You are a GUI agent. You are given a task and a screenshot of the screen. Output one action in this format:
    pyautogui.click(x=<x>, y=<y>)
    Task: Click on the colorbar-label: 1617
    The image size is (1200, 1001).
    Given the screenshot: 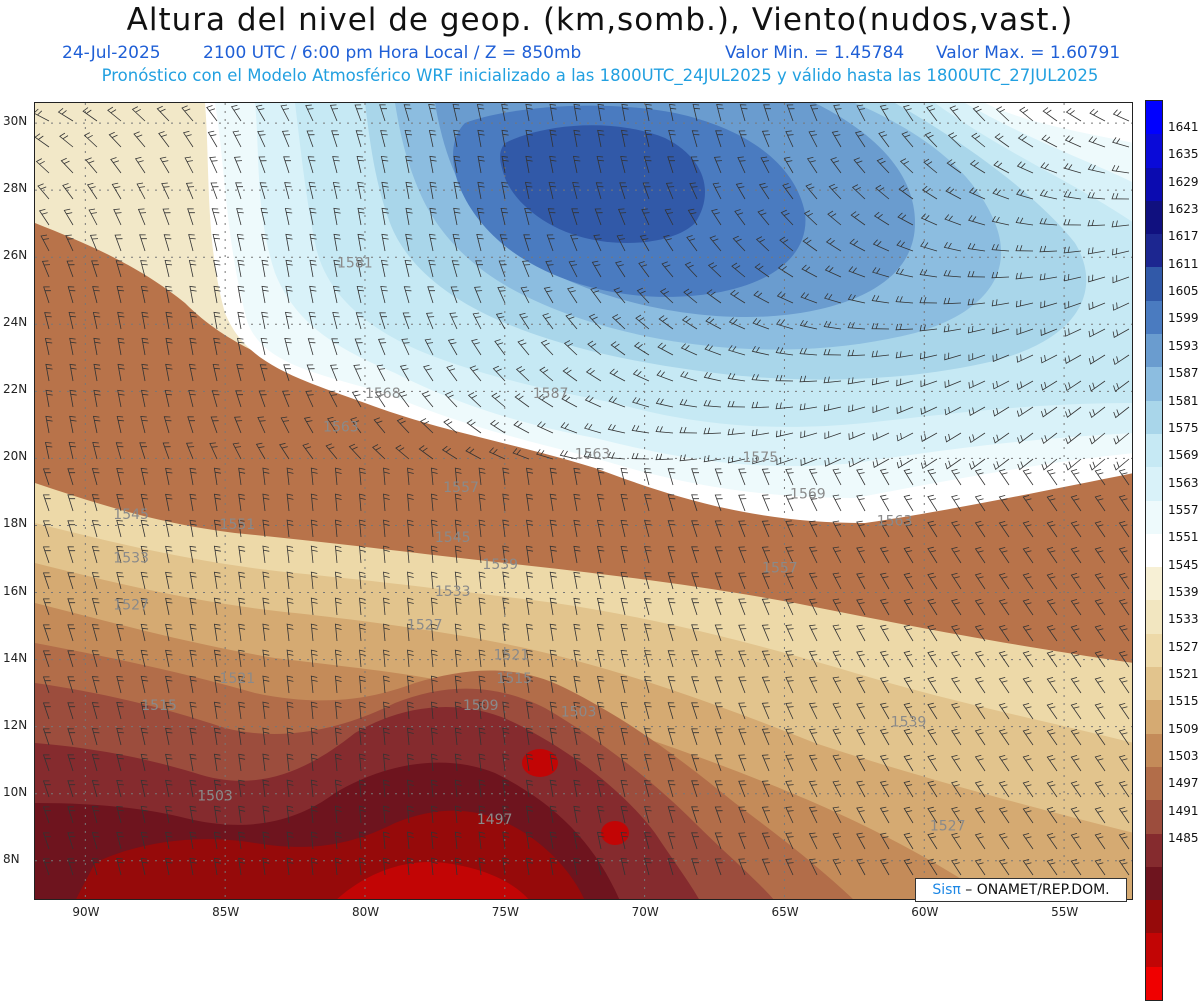 What is the action you would take?
    pyautogui.click(x=1183, y=236)
    